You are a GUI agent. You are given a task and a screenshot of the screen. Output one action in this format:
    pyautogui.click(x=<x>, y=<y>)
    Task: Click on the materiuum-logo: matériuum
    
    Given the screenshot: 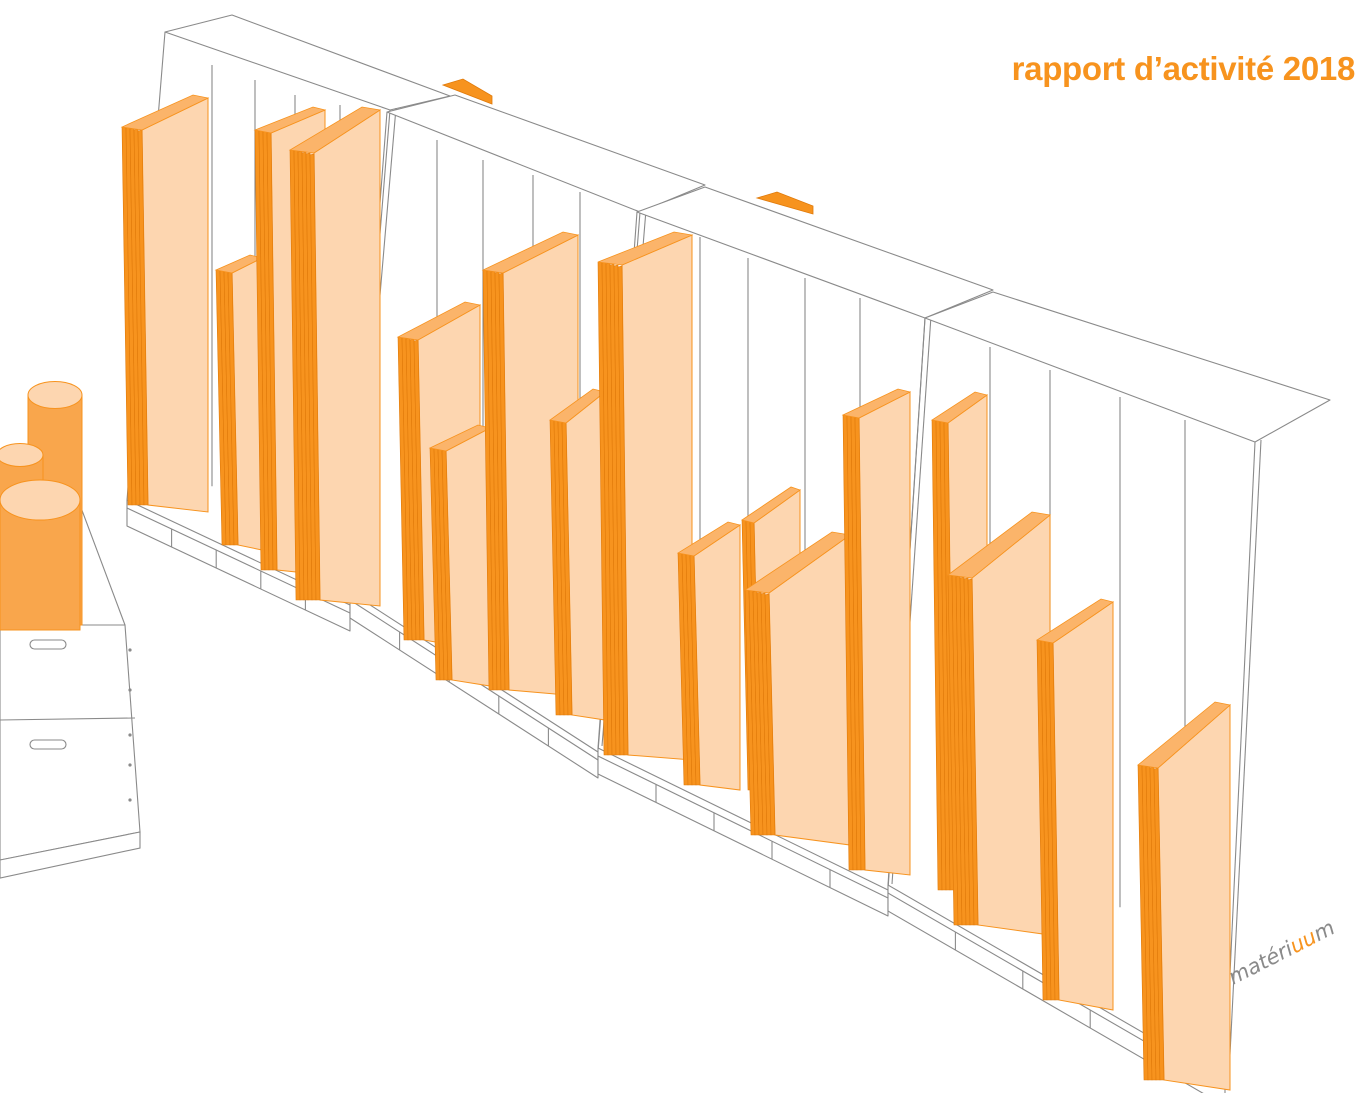 What is the action you would take?
    pyautogui.click(x=1281, y=952)
    